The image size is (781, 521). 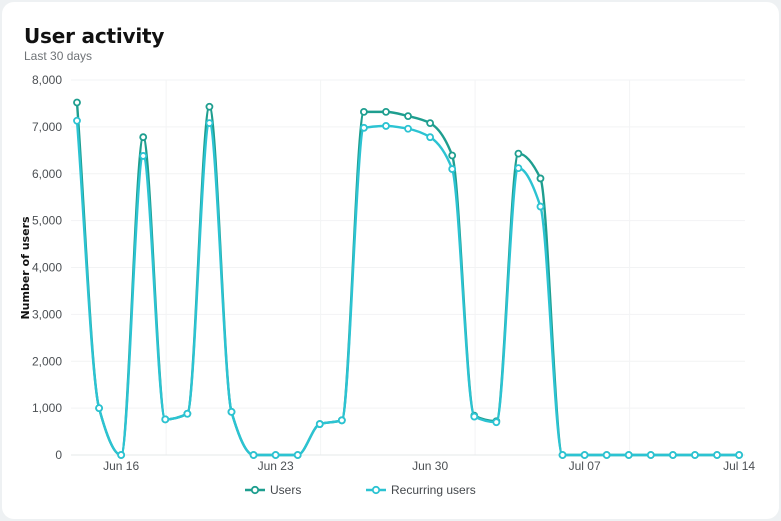 I want to click on legend-label: Users, so click(x=285, y=490).